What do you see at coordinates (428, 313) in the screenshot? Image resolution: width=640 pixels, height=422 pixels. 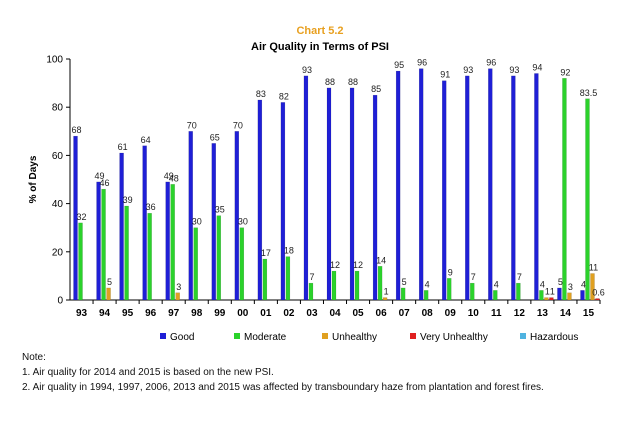 I see `x-tick-label: 08` at bounding box center [428, 313].